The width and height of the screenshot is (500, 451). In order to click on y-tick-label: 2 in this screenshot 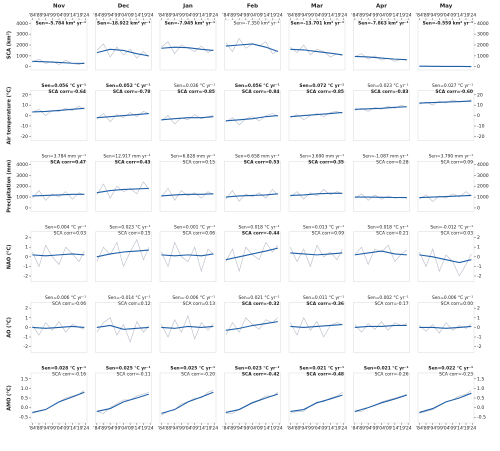, I will do `click(26, 309)`.